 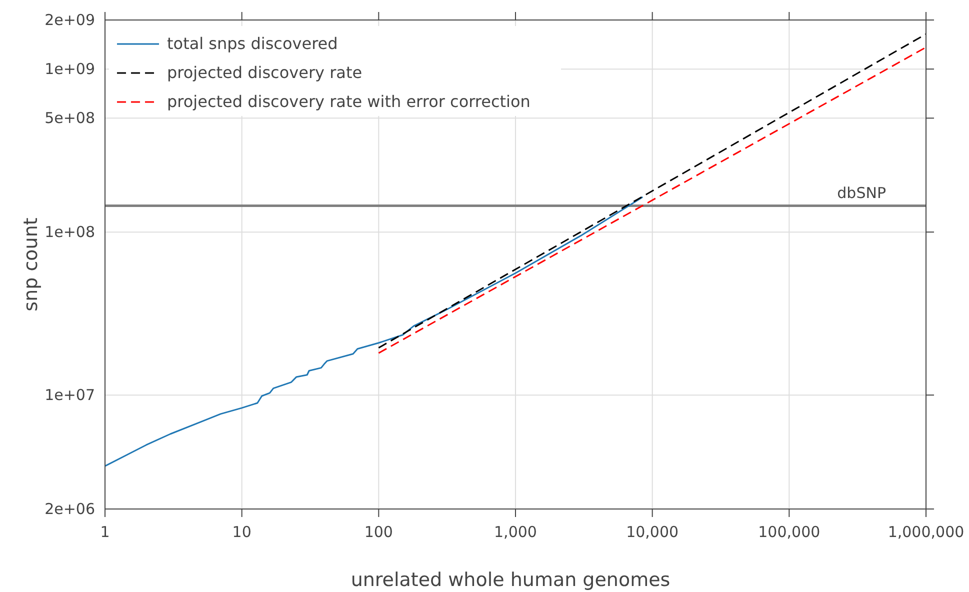 What do you see at coordinates (105, 532) in the screenshot?
I see `x-tick-label: 1` at bounding box center [105, 532].